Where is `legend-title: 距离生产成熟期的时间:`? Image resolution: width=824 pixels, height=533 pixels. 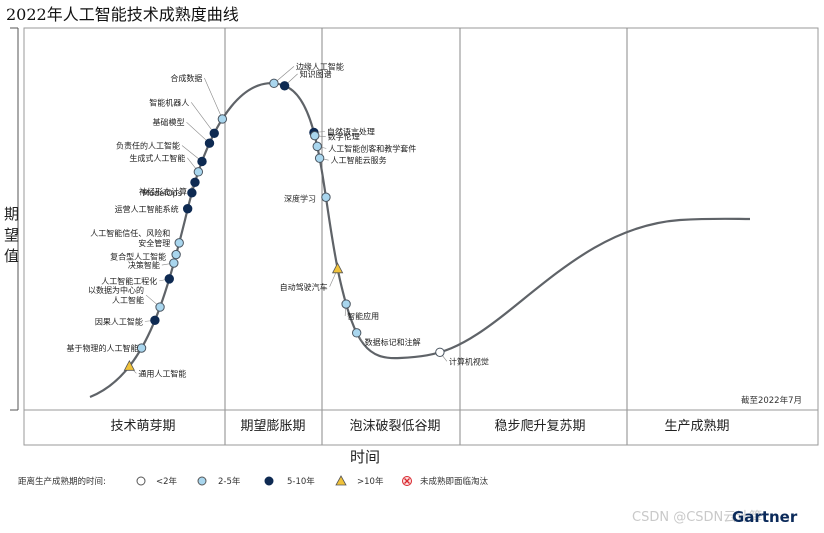
legend-title: 距离生产成熟期的时间: is located at coordinates (62, 481).